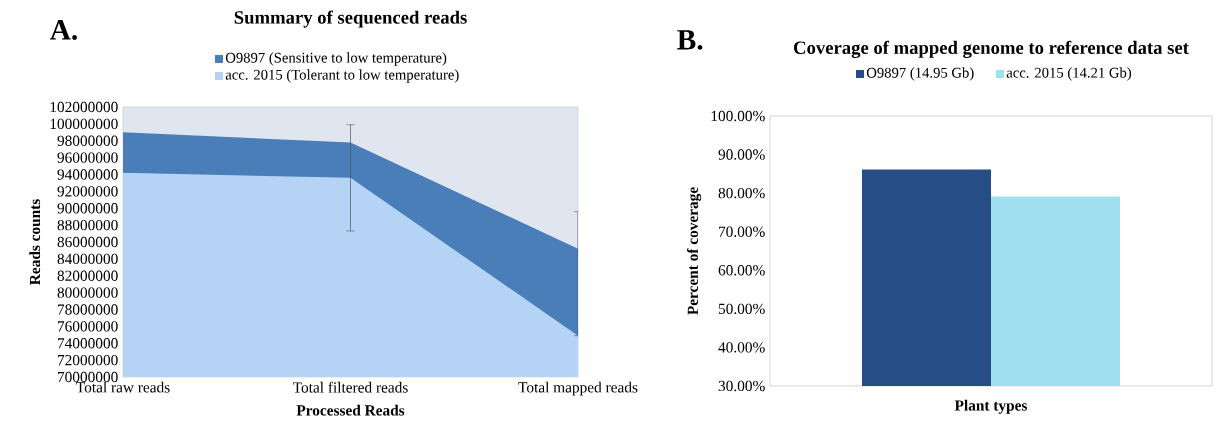  I want to click on y-tick-label: 92000000, so click(87, 191).